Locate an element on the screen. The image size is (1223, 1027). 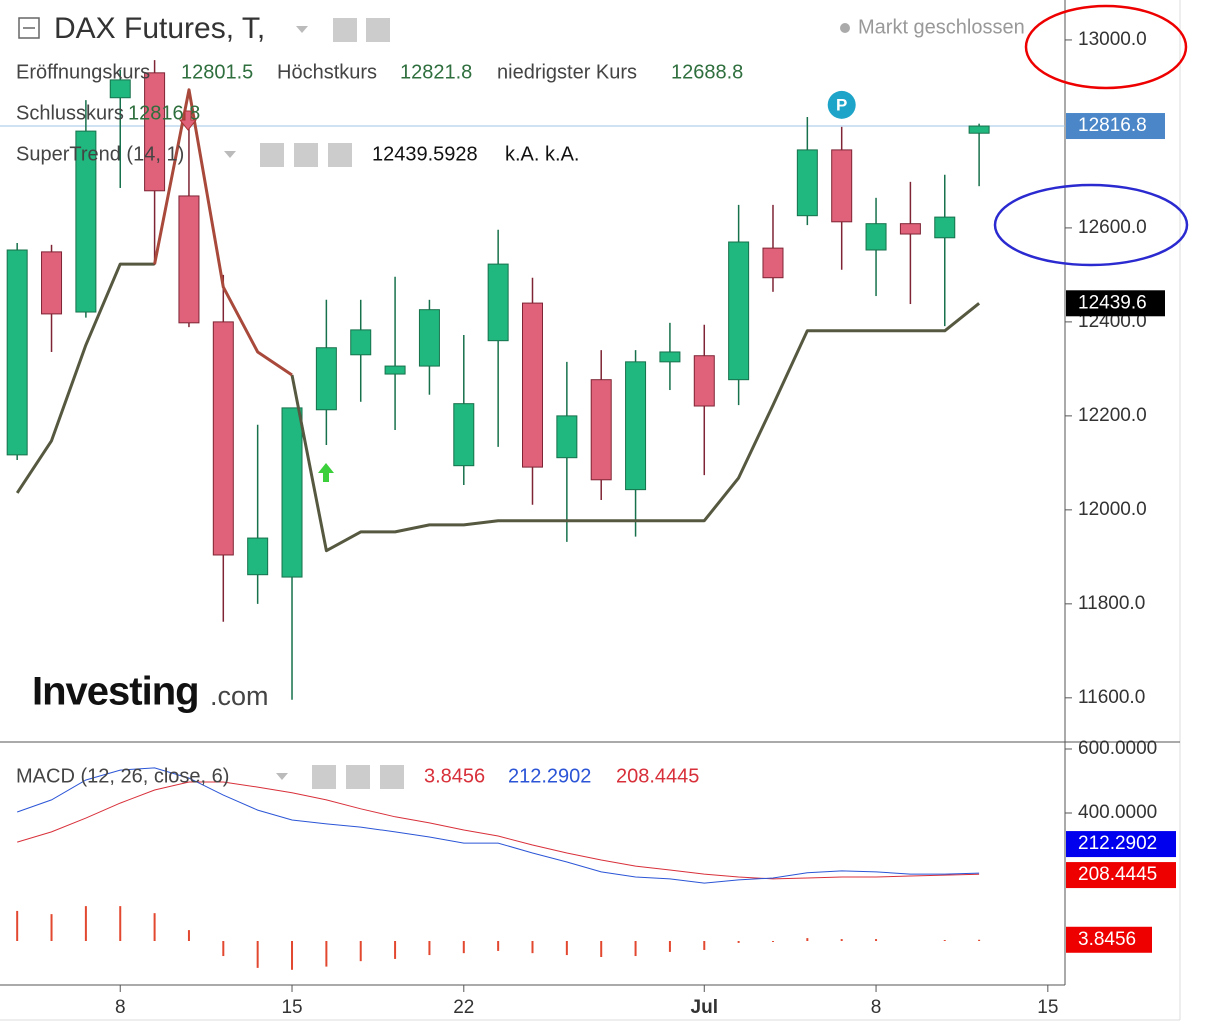
y-tick-label: 600.0000 is located at coordinates (1117, 748).